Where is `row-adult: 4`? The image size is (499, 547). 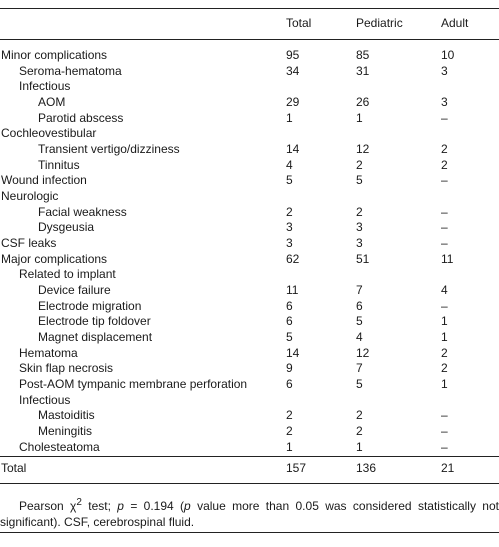 row-adult: 4 is located at coordinates (444, 290).